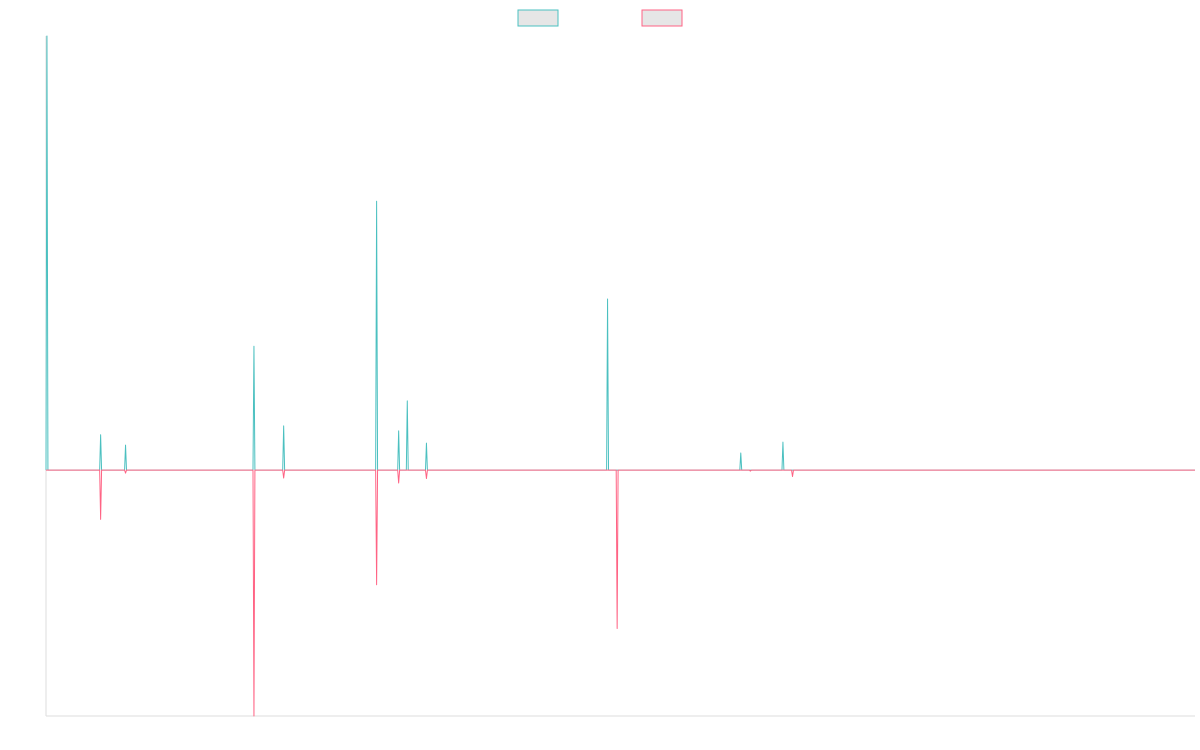  Describe the element at coordinates (600, 18) in the screenshot. I see `legend` at that location.